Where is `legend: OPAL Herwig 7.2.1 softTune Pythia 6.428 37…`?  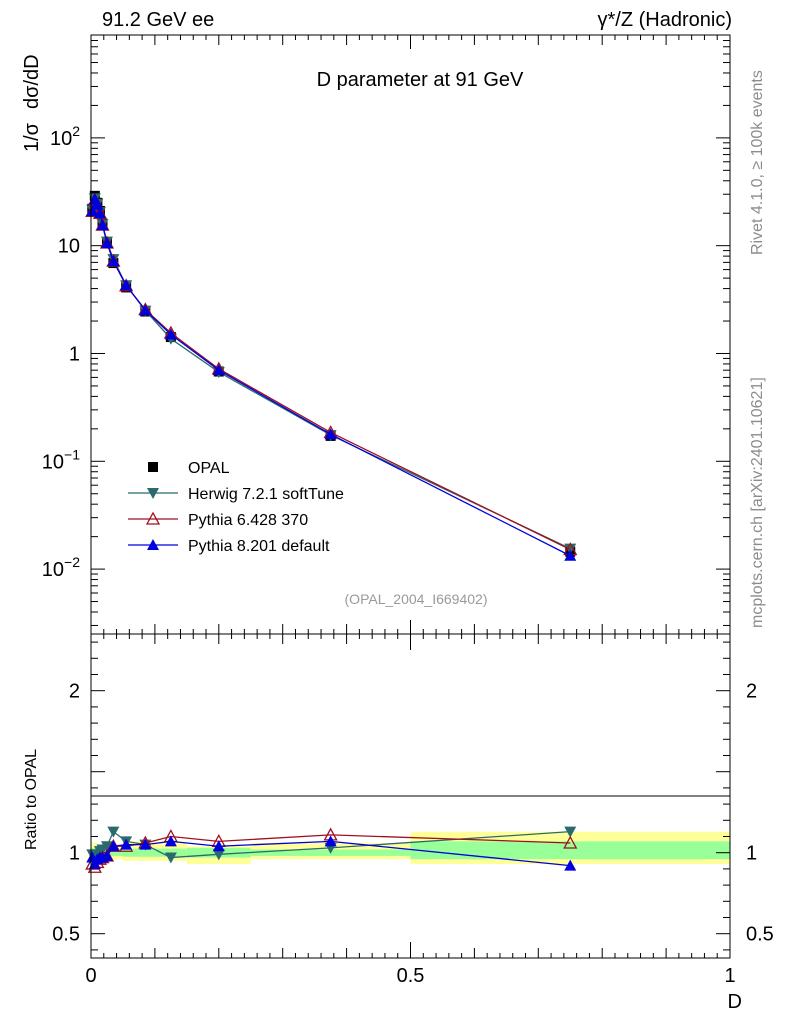
legend: OPAL Herwig 7.2.1 softTune Pythia 6.428 37… is located at coordinates (236, 507).